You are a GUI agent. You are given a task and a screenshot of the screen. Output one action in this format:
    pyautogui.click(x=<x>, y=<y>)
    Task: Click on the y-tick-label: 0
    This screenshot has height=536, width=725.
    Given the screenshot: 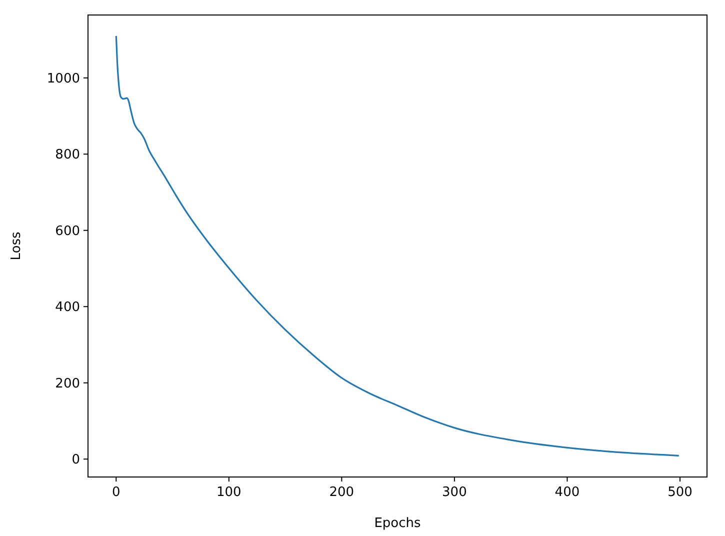 What is the action you would take?
    pyautogui.click(x=76, y=460)
    